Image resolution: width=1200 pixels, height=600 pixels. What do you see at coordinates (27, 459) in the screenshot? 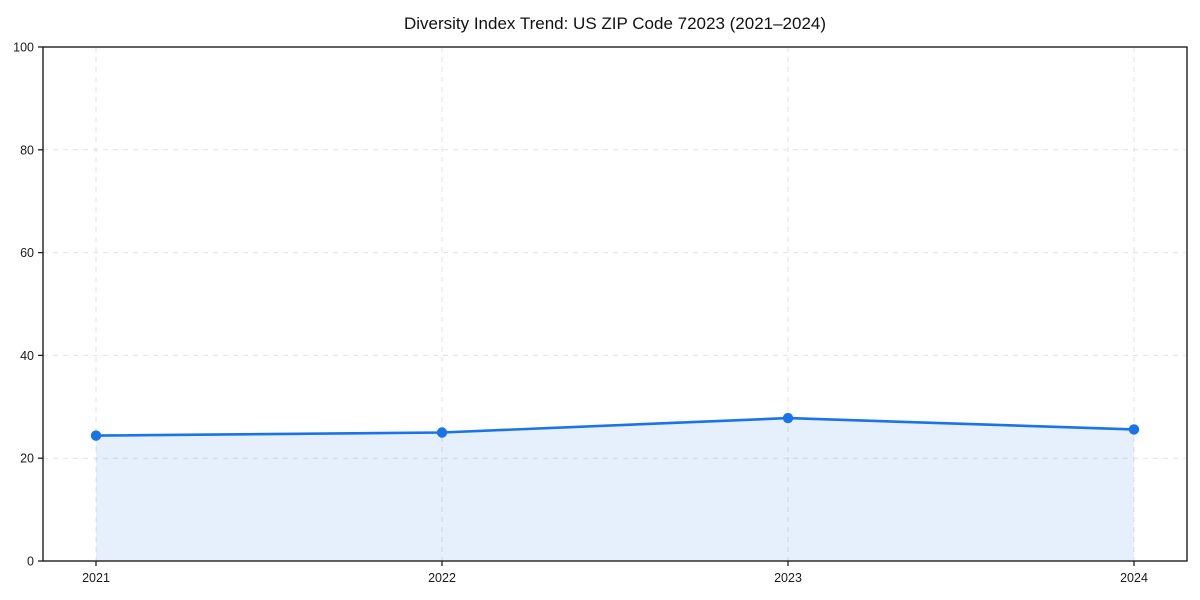
I see `y-axis-tick-label: 20` at bounding box center [27, 459].